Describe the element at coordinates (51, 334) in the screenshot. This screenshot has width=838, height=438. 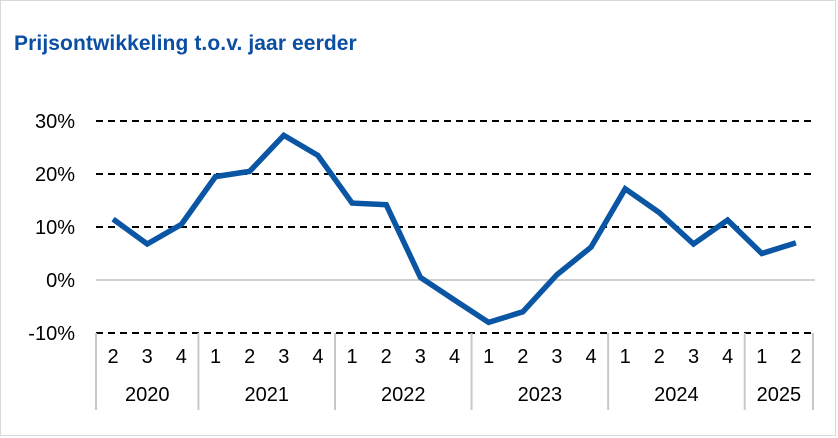
I see `y-tick-label: -10%` at that location.